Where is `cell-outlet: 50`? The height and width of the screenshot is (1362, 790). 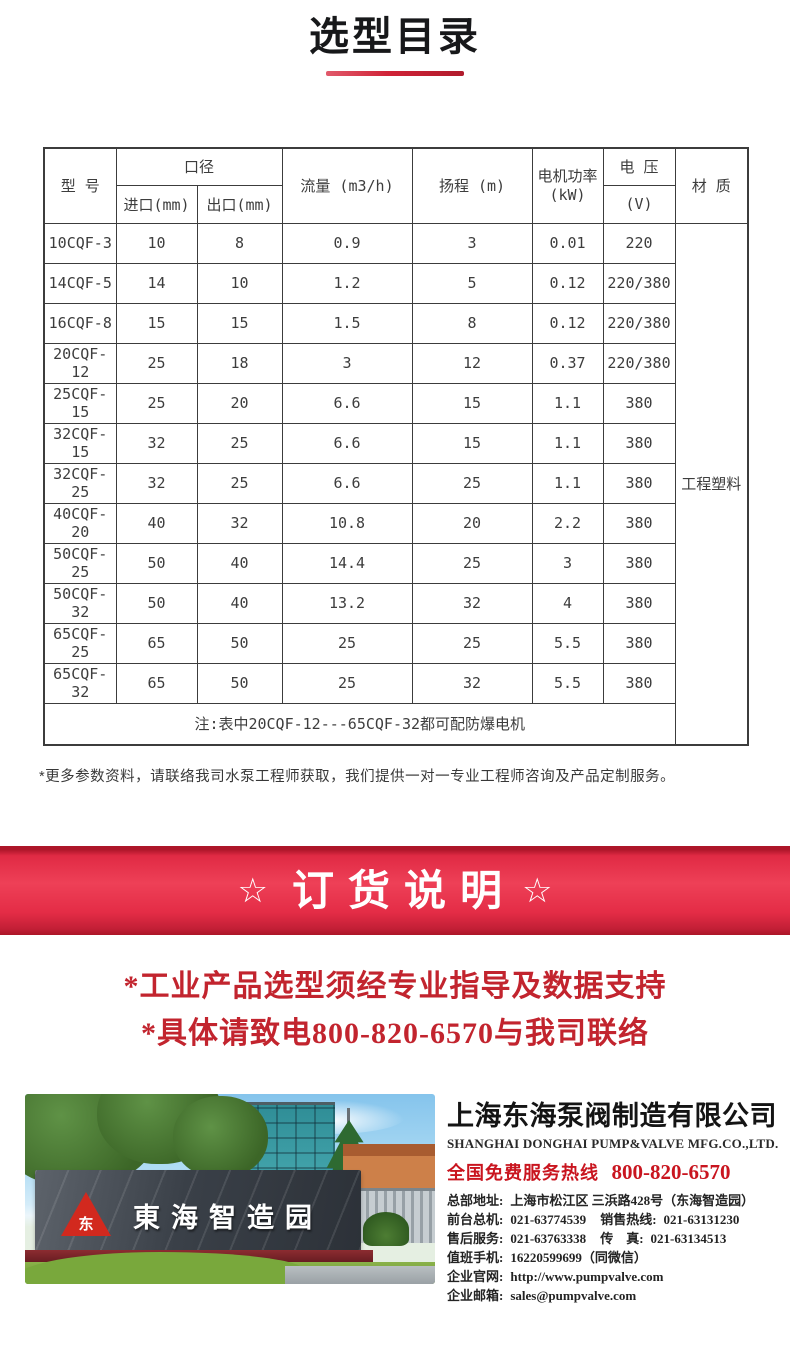 cell-outlet: 50 is located at coordinates (239, 643).